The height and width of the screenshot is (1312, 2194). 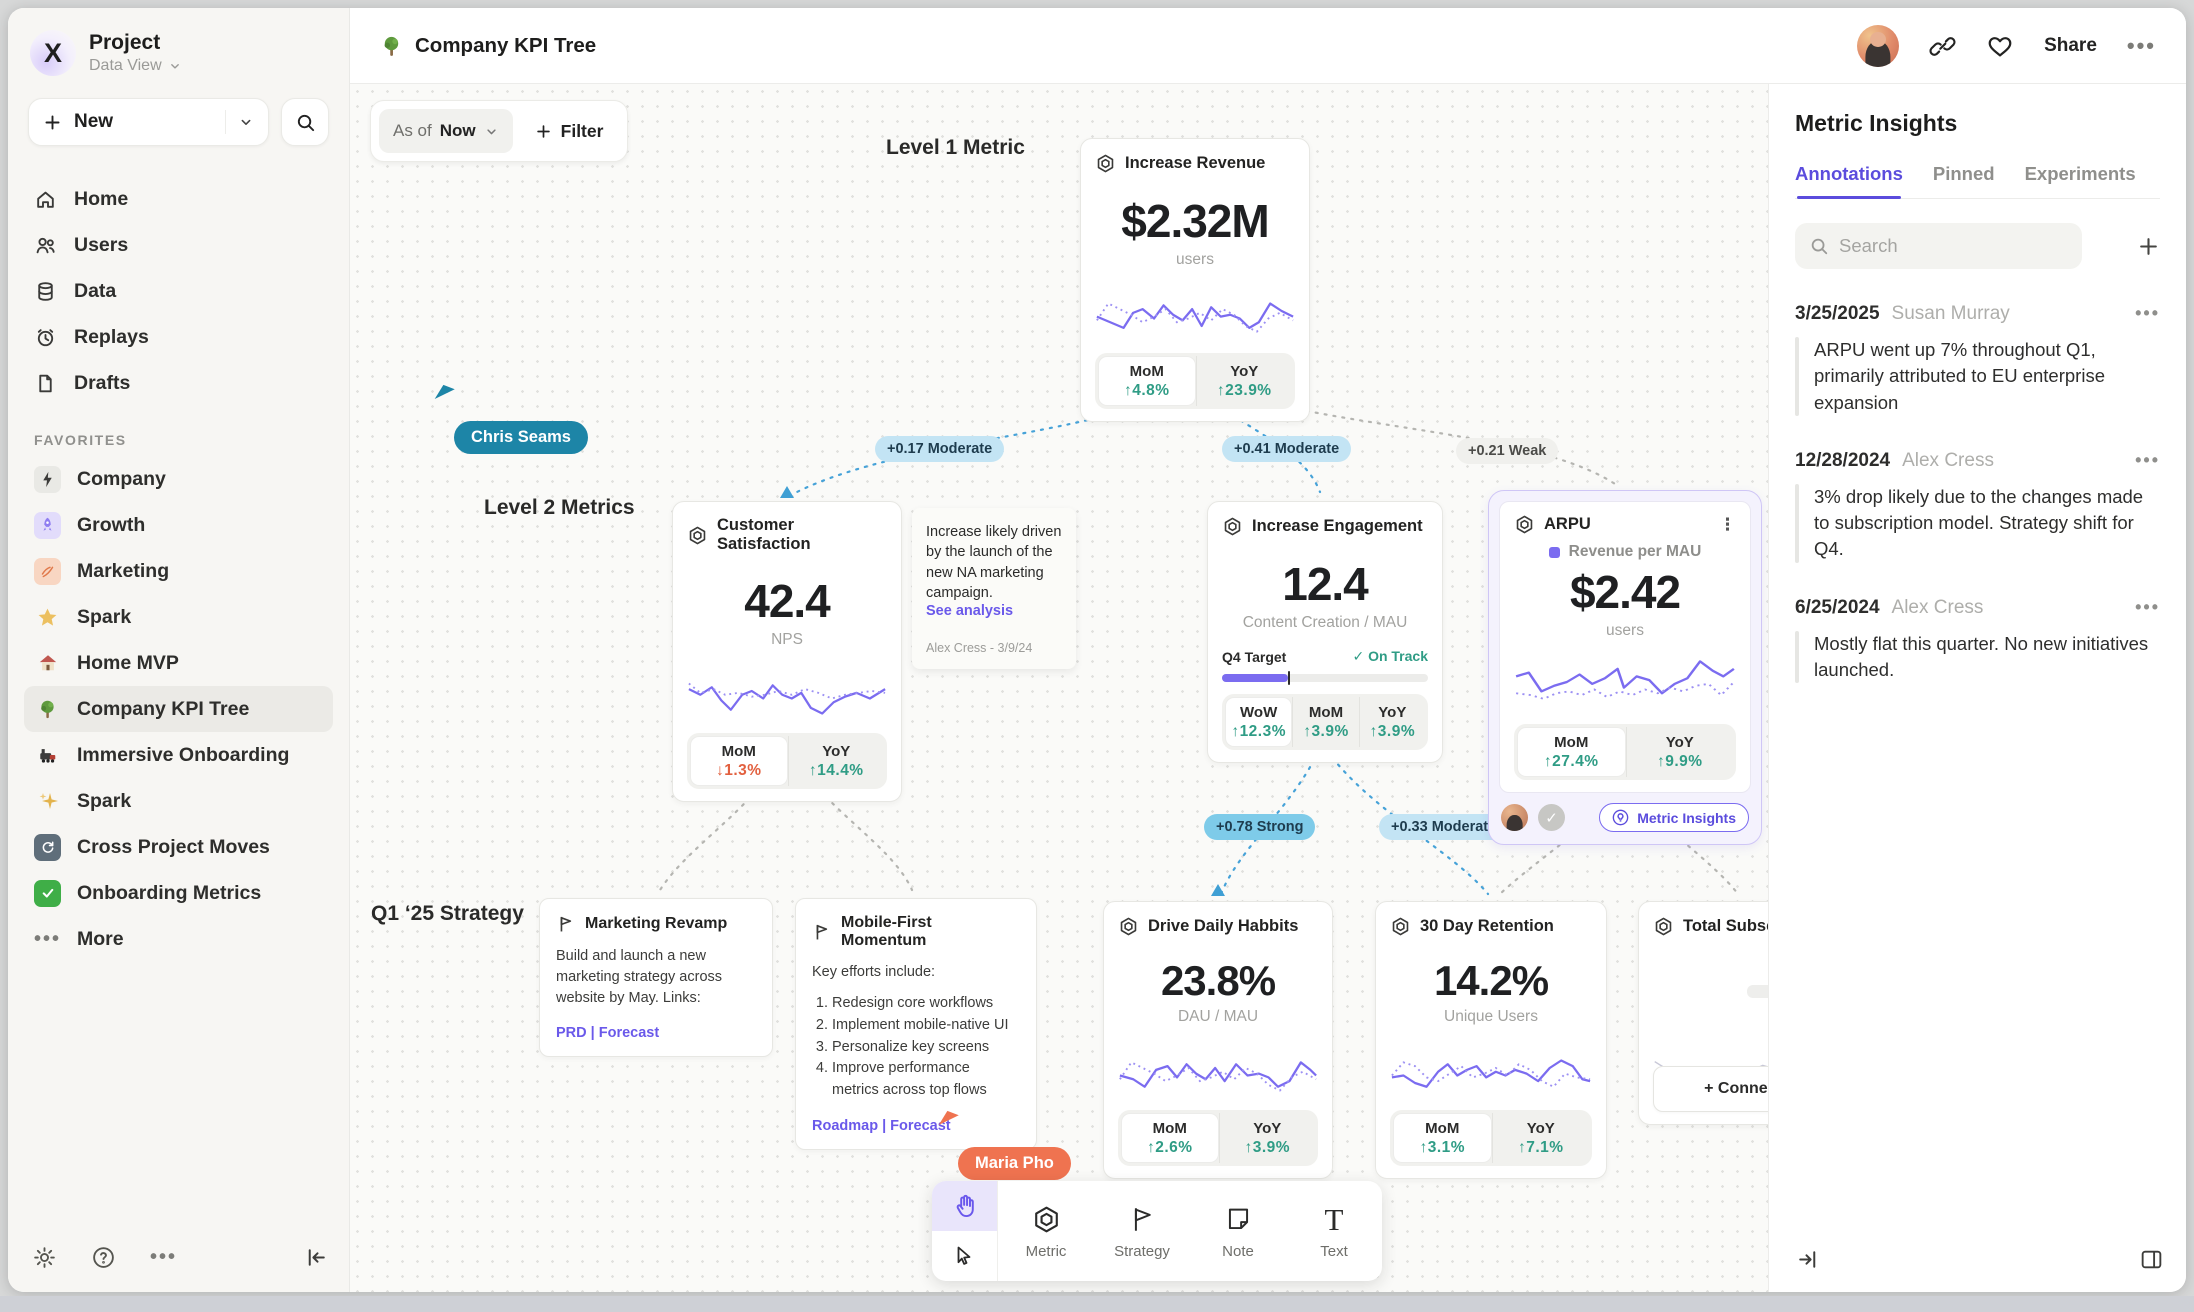 I want to click on metric-value: 23.8%, so click(x=1218, y=980).